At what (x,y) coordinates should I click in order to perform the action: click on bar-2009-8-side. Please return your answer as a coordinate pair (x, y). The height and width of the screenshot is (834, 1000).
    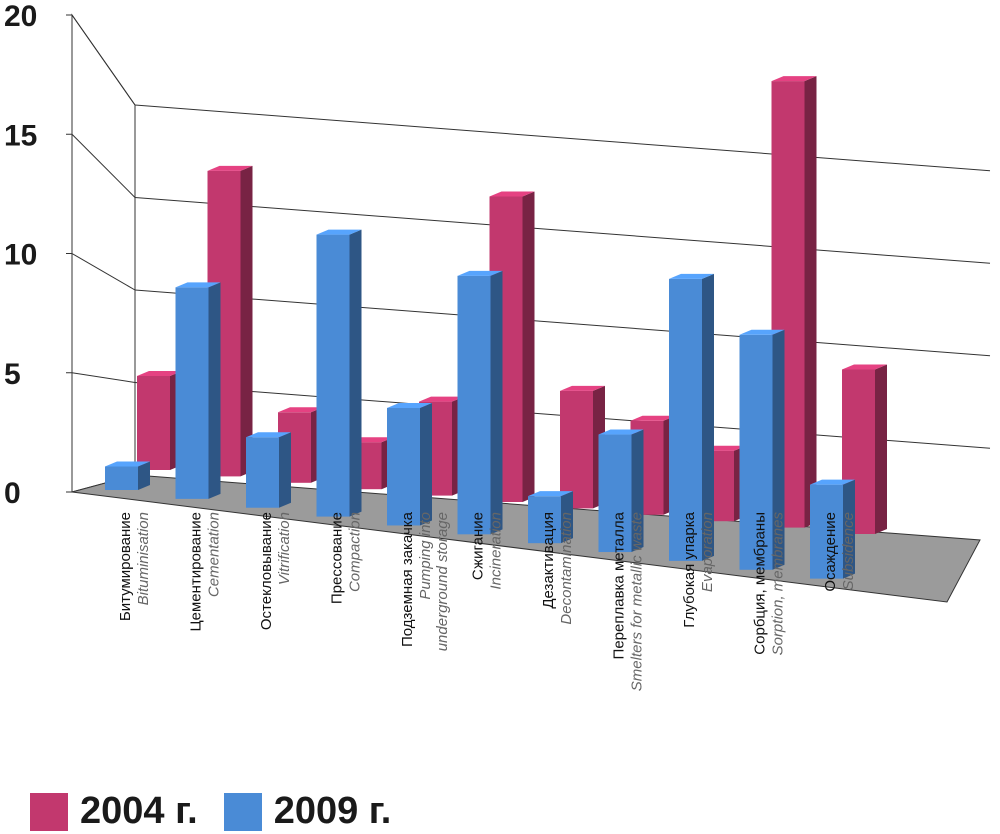
    Looking at the image, I should click on (708, 417).